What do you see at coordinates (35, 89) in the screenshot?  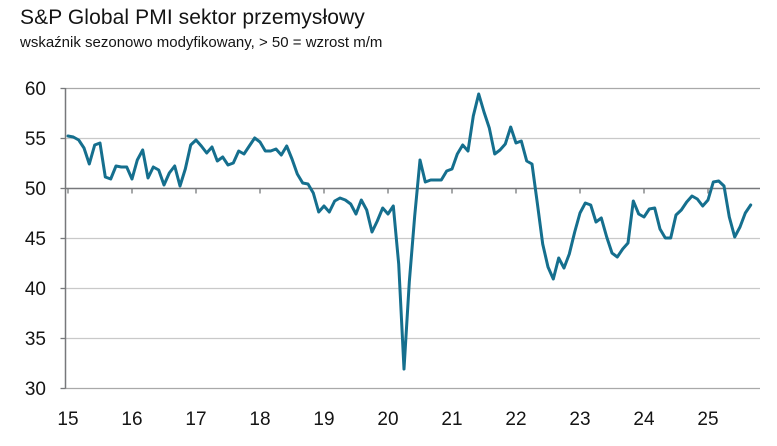 I see `y-tick-label: 60` at bounding box center [35, 89].